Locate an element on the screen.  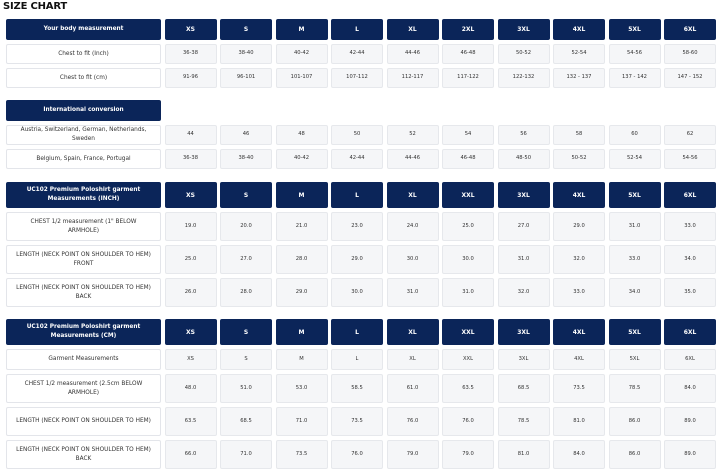
value-cell: 96-101 is located at coordinates (246, 78).